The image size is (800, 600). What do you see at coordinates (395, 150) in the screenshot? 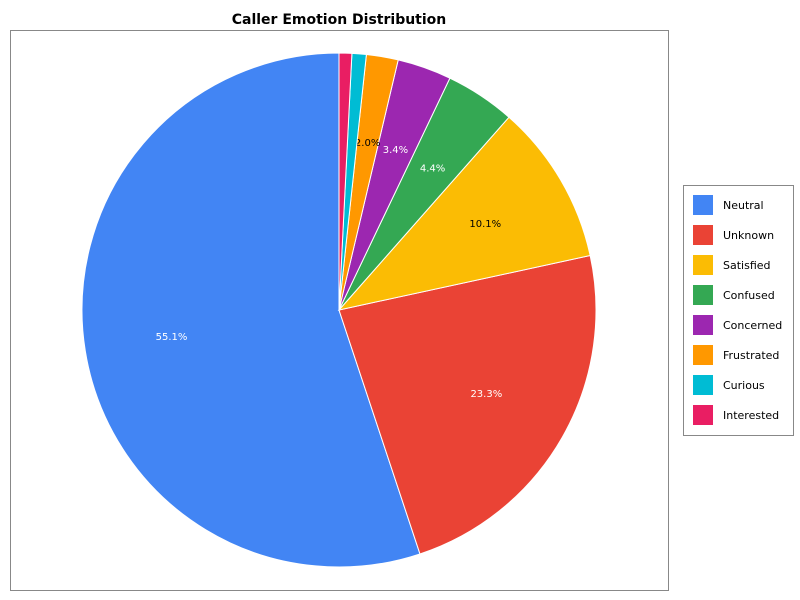
I see `data-label: 3.4%` at bounding box center [395, 150].